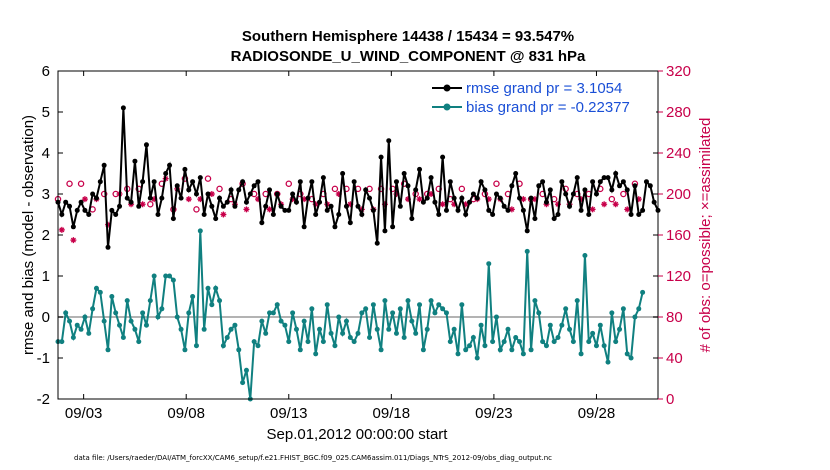 This screenshot has width=830, height=470. Describe the element at coordinates (46, 317) in the screenshot. I see `y-tick-label: 0` at that location.